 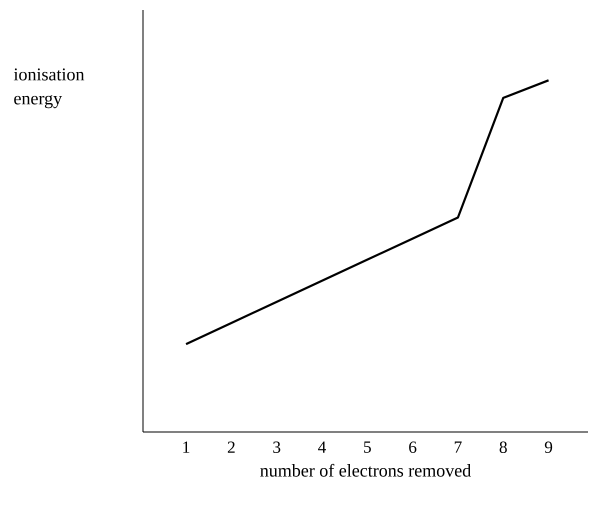 I want to click on x-tick-label: 2, so click(x=231, y=447).